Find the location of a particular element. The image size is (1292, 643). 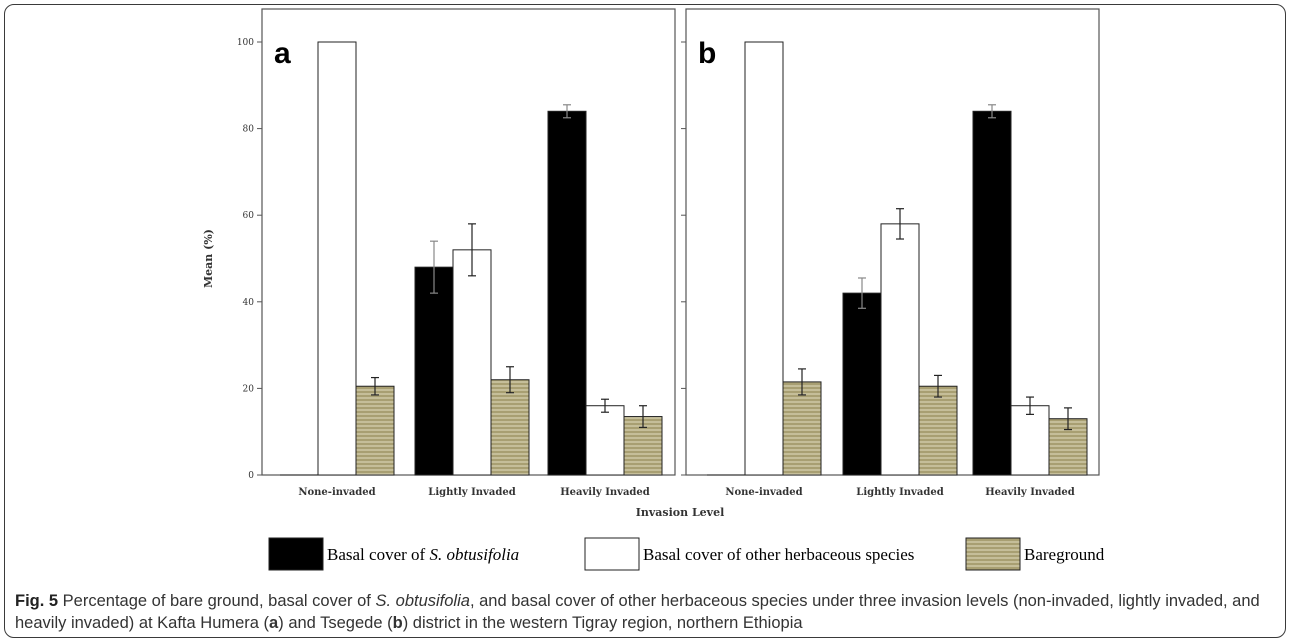

legend-swatch-sobtusifolia is located at coordinates (296, 554).